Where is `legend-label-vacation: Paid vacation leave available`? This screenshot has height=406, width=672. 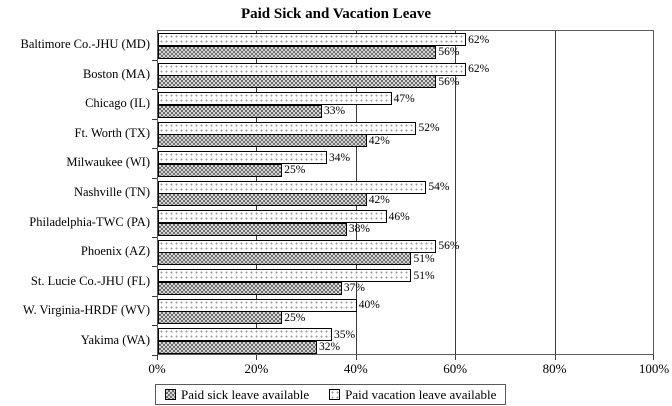 legend-label-vacation: Paid vacation leave available is located at coordinates (421, 394).